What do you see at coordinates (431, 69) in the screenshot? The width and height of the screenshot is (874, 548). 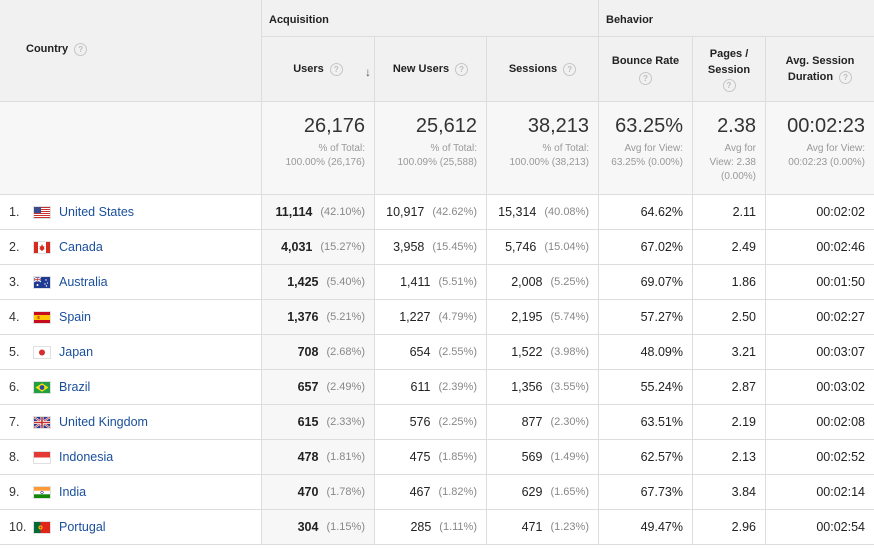 I see `new-users-column-header: New Users ?` at bounding box center [431, 69].